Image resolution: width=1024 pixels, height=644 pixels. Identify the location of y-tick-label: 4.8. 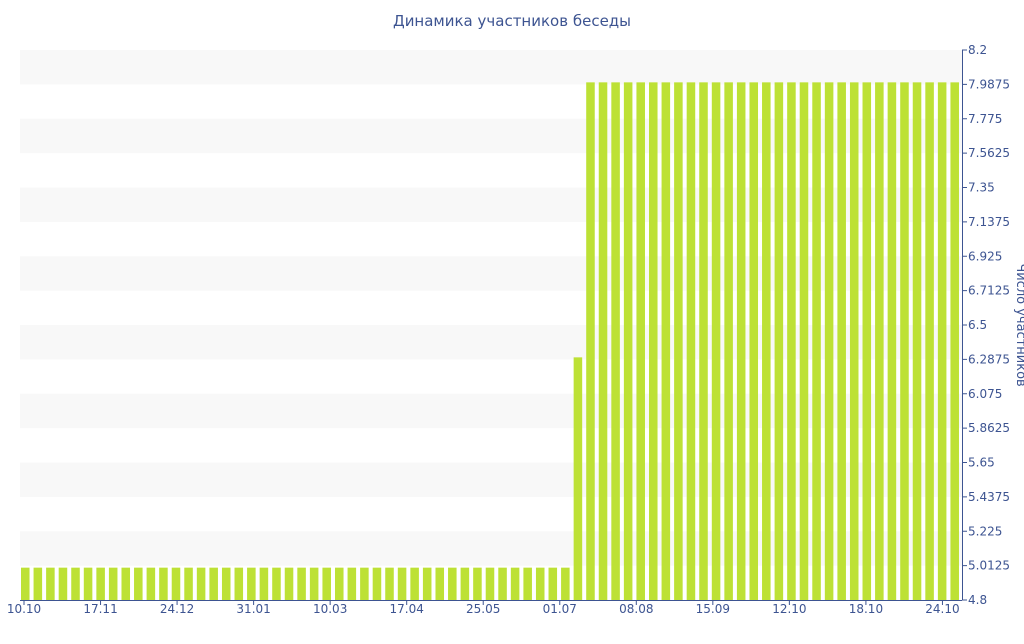
(977, 600).